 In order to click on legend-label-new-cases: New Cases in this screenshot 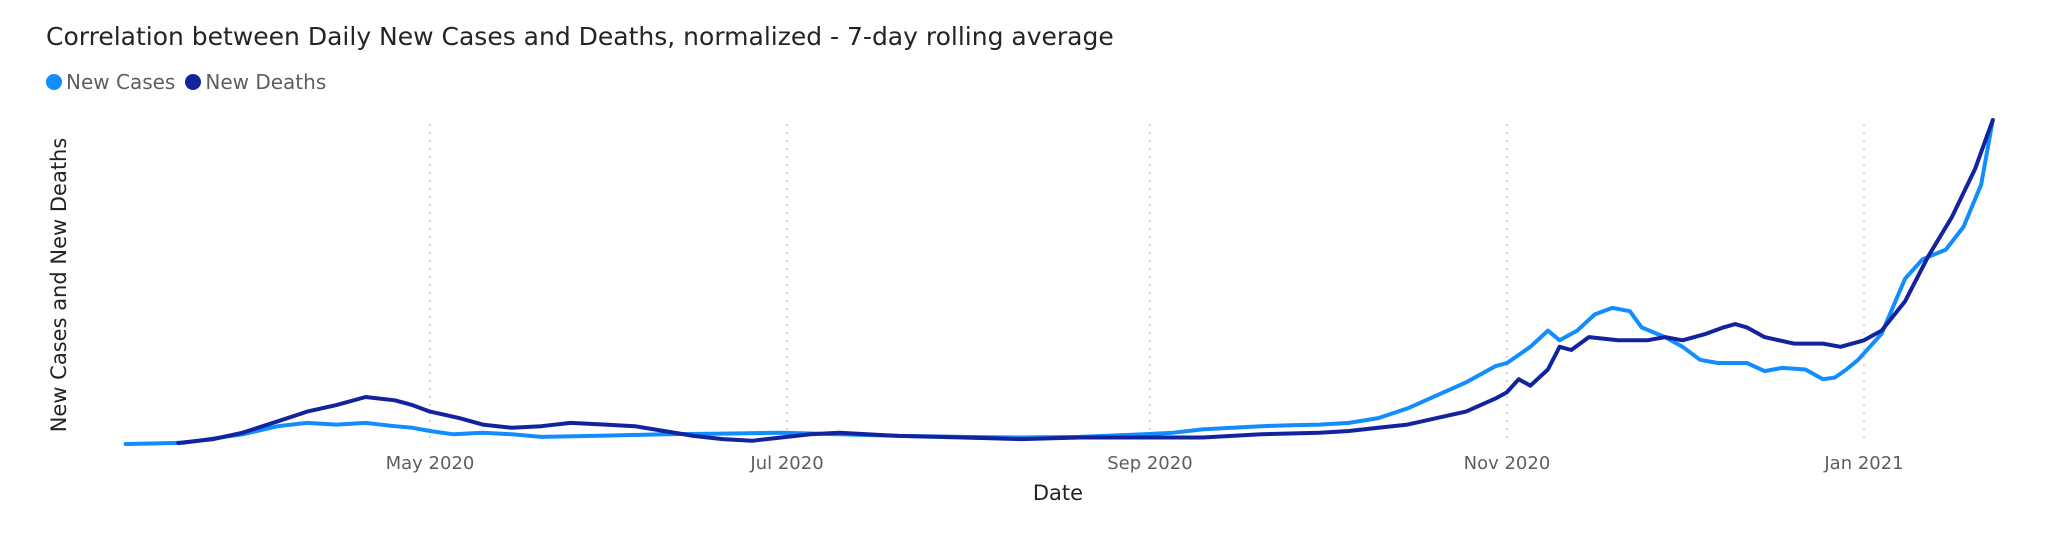, I will do `click(121, 82)`.